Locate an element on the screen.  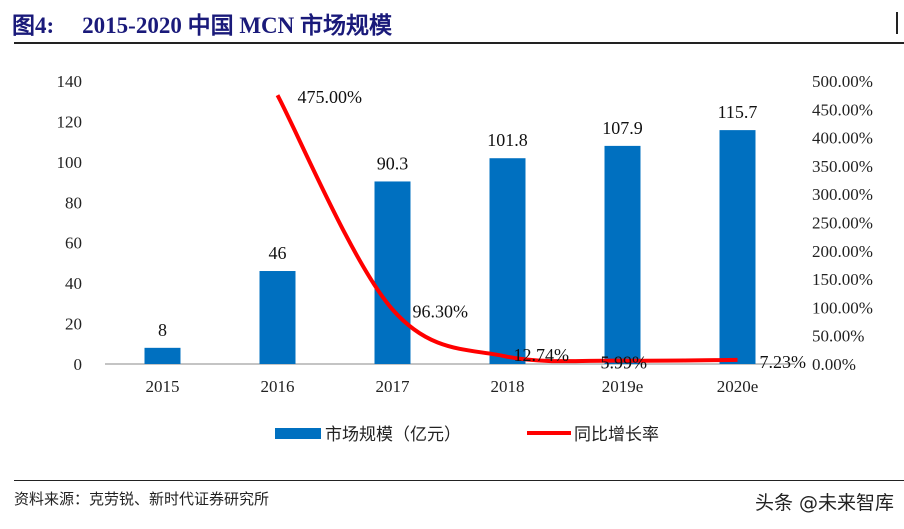
x-axis-tick: 2016 is located at coordinates (278, 386).